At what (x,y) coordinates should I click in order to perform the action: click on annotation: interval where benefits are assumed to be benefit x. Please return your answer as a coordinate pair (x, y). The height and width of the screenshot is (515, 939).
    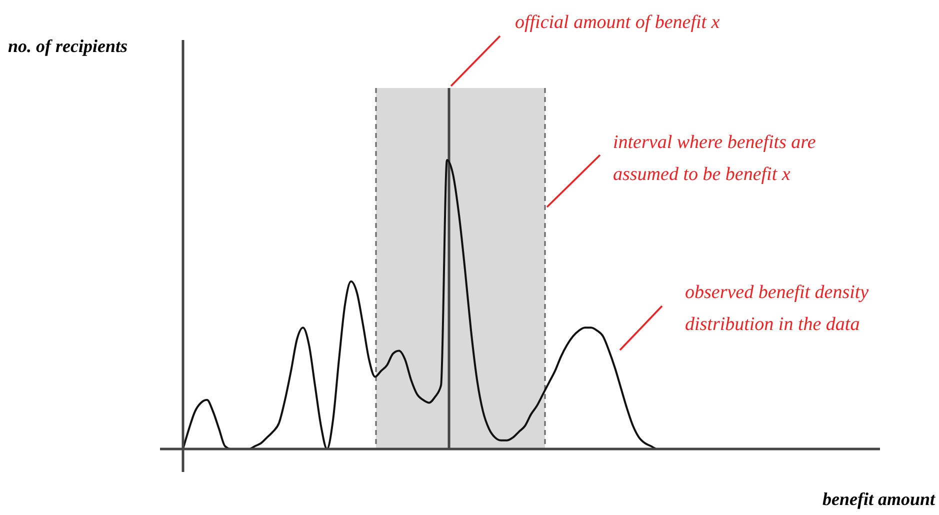
    Looking at the image, I should click on (714, 158).